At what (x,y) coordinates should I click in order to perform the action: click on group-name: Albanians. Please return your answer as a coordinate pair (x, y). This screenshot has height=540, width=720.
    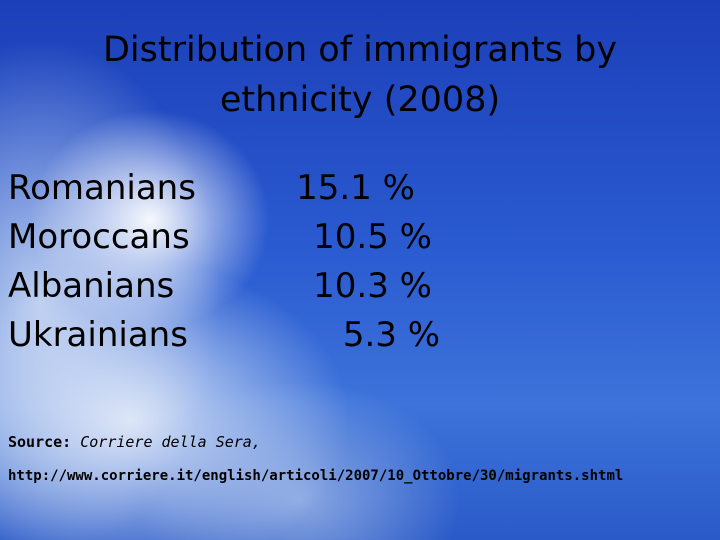
    Looking at the image, I should click on (91, 286).